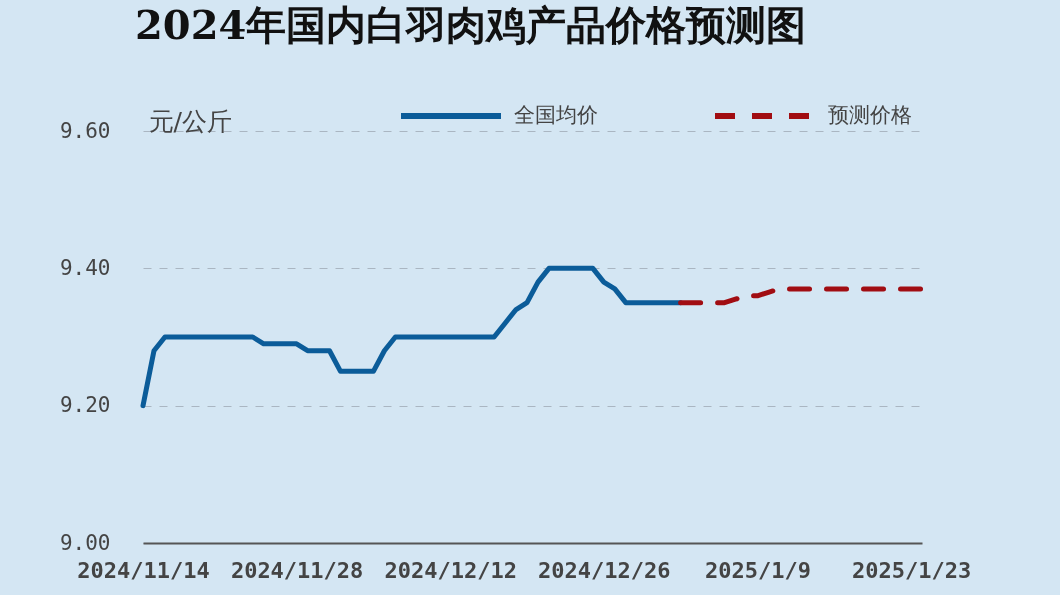  I want to click on y-axis-title: 元/公斤, so click(190, 121).